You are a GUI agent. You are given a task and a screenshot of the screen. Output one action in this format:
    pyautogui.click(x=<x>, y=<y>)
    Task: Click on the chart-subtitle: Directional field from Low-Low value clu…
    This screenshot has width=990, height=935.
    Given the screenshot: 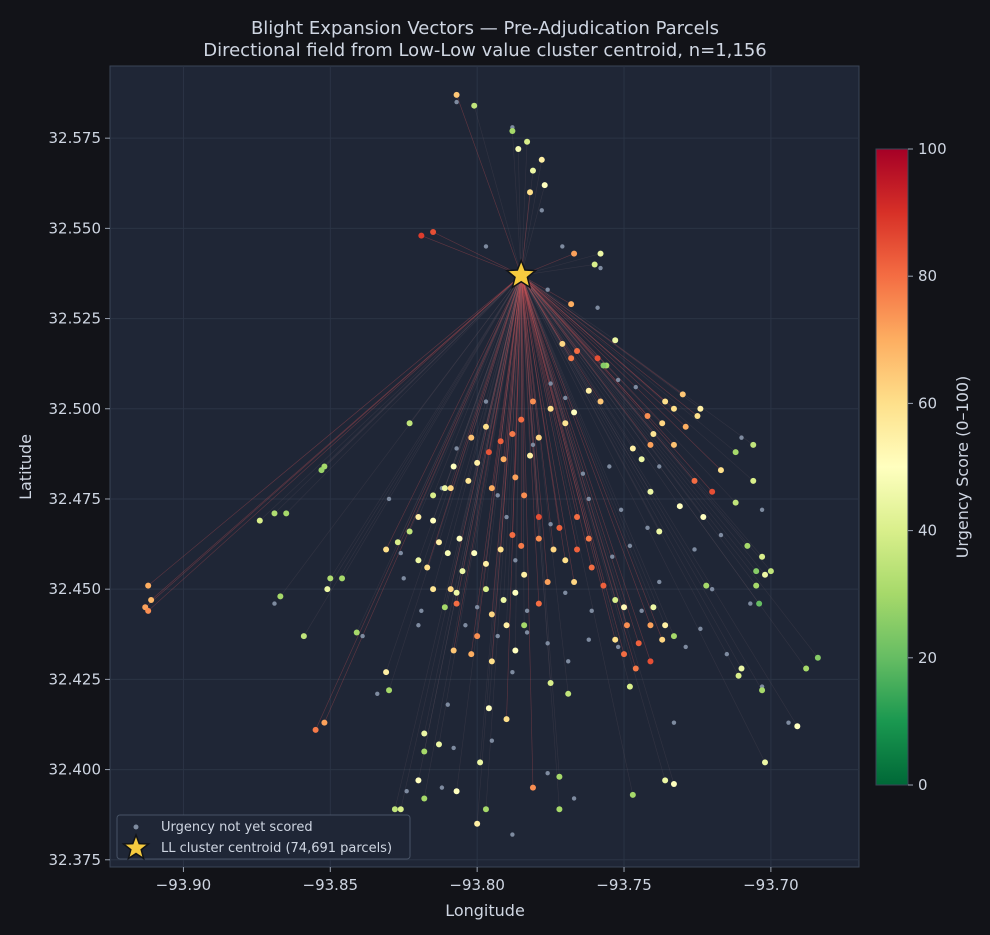 What is the action you would take?
    pyautogui.click(x=485, y=50)
    